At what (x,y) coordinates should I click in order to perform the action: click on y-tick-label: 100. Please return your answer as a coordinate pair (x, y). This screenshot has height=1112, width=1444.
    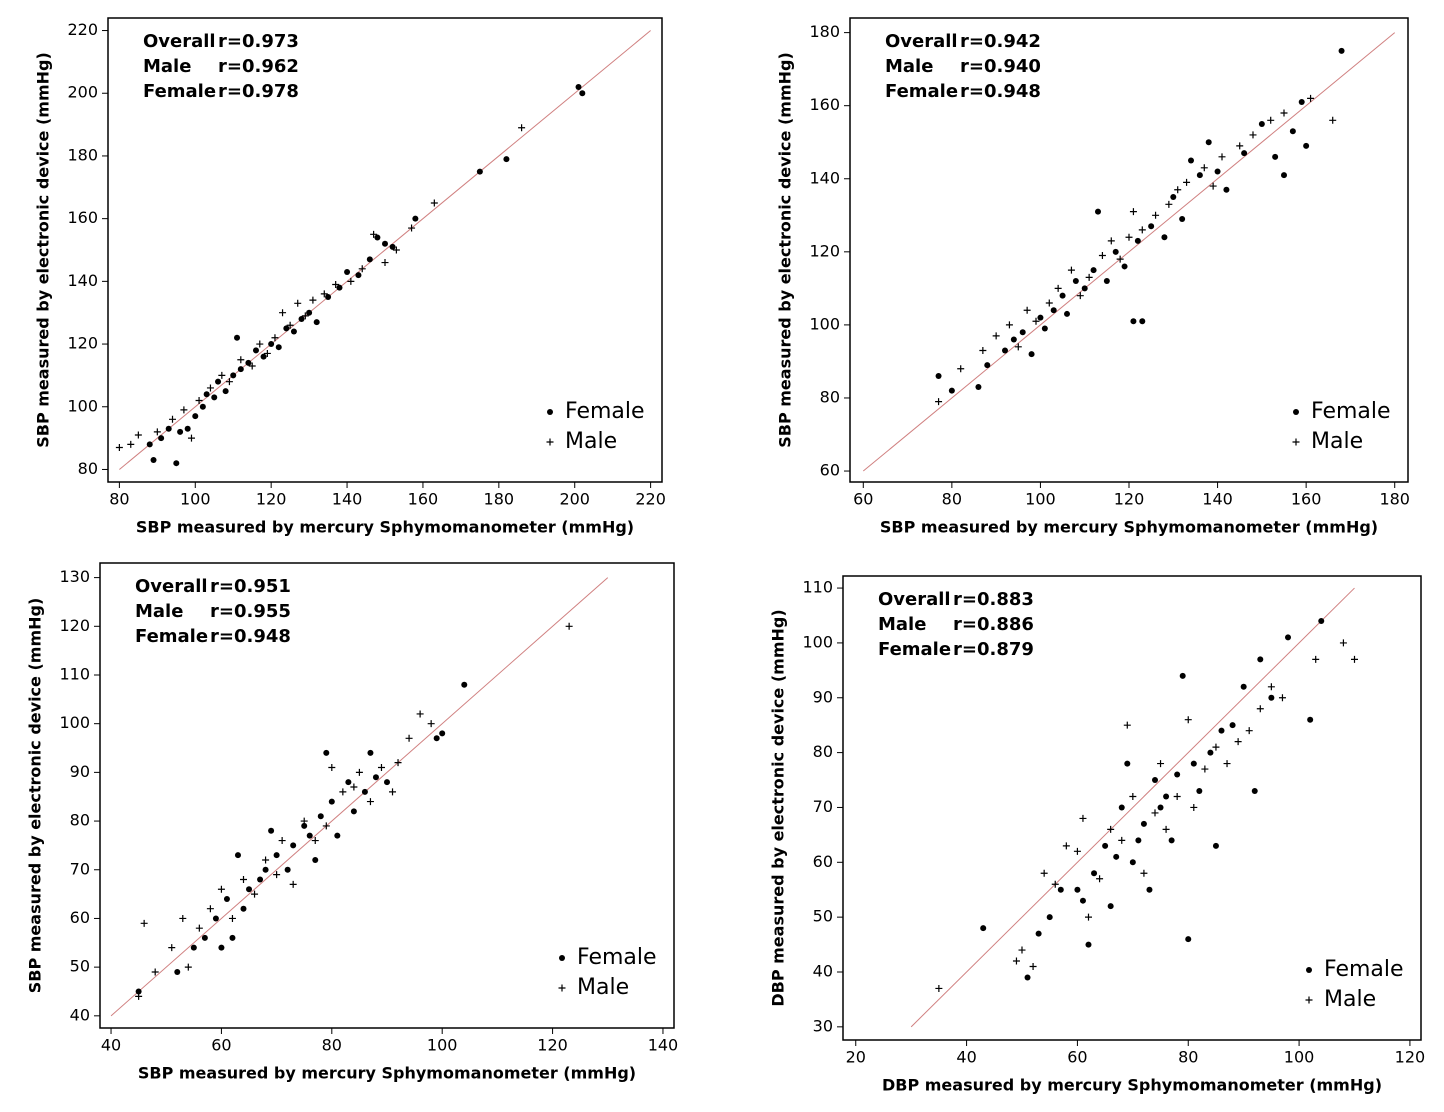
    Looking at the image, I should click on (824, 323).